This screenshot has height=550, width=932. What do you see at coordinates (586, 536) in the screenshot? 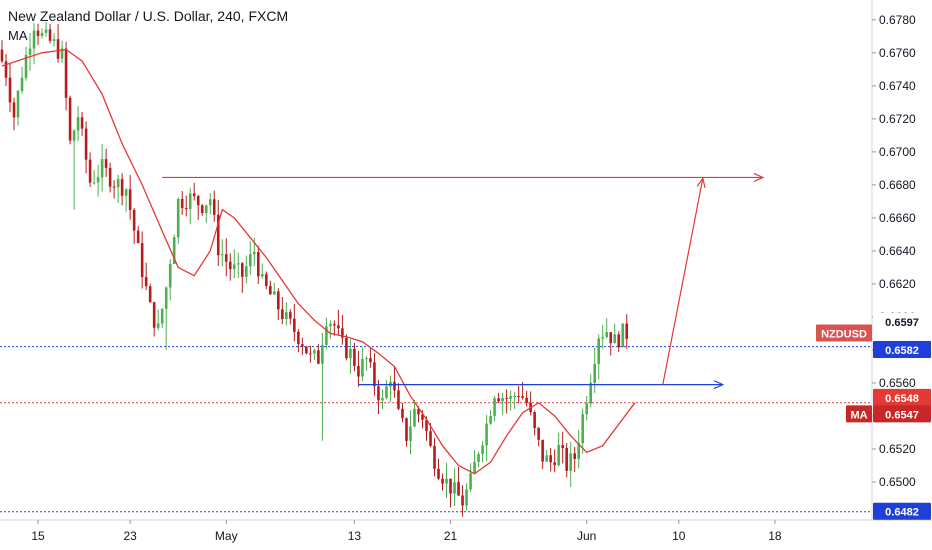
I see `time-tick-label: Jun` at bounding box center [586, 536].